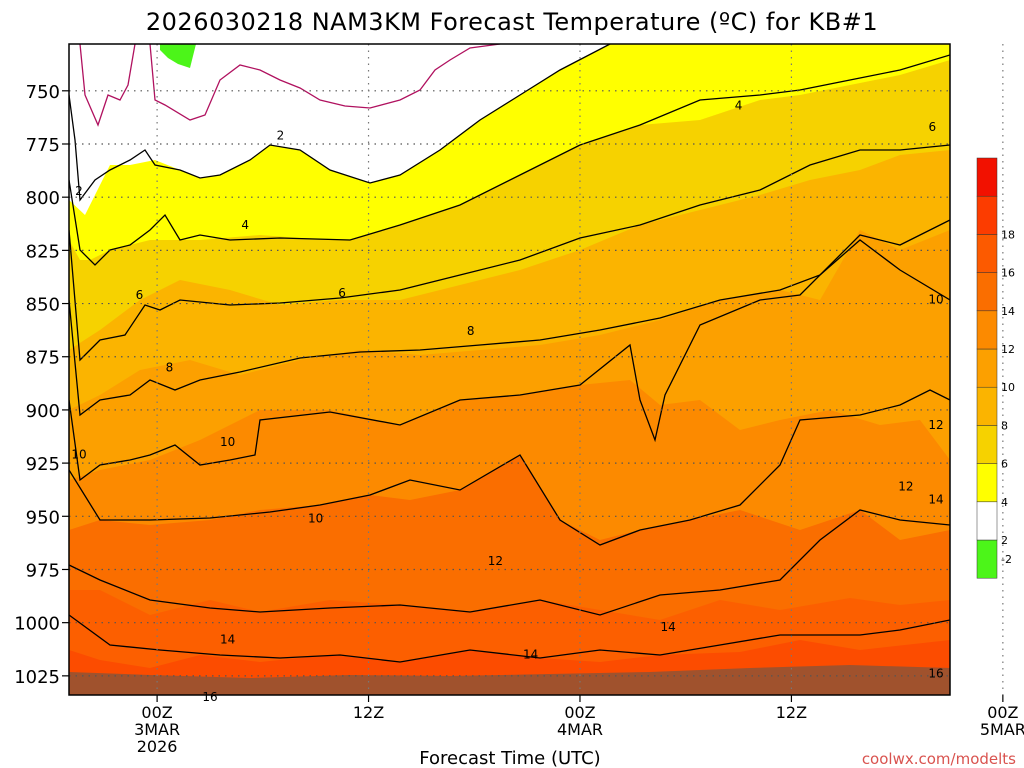 This screenshot has width=1024, height=768. I want to click on colorbar: -2 2 4 6 8 10 12 14 16 18, so click(995, 368).